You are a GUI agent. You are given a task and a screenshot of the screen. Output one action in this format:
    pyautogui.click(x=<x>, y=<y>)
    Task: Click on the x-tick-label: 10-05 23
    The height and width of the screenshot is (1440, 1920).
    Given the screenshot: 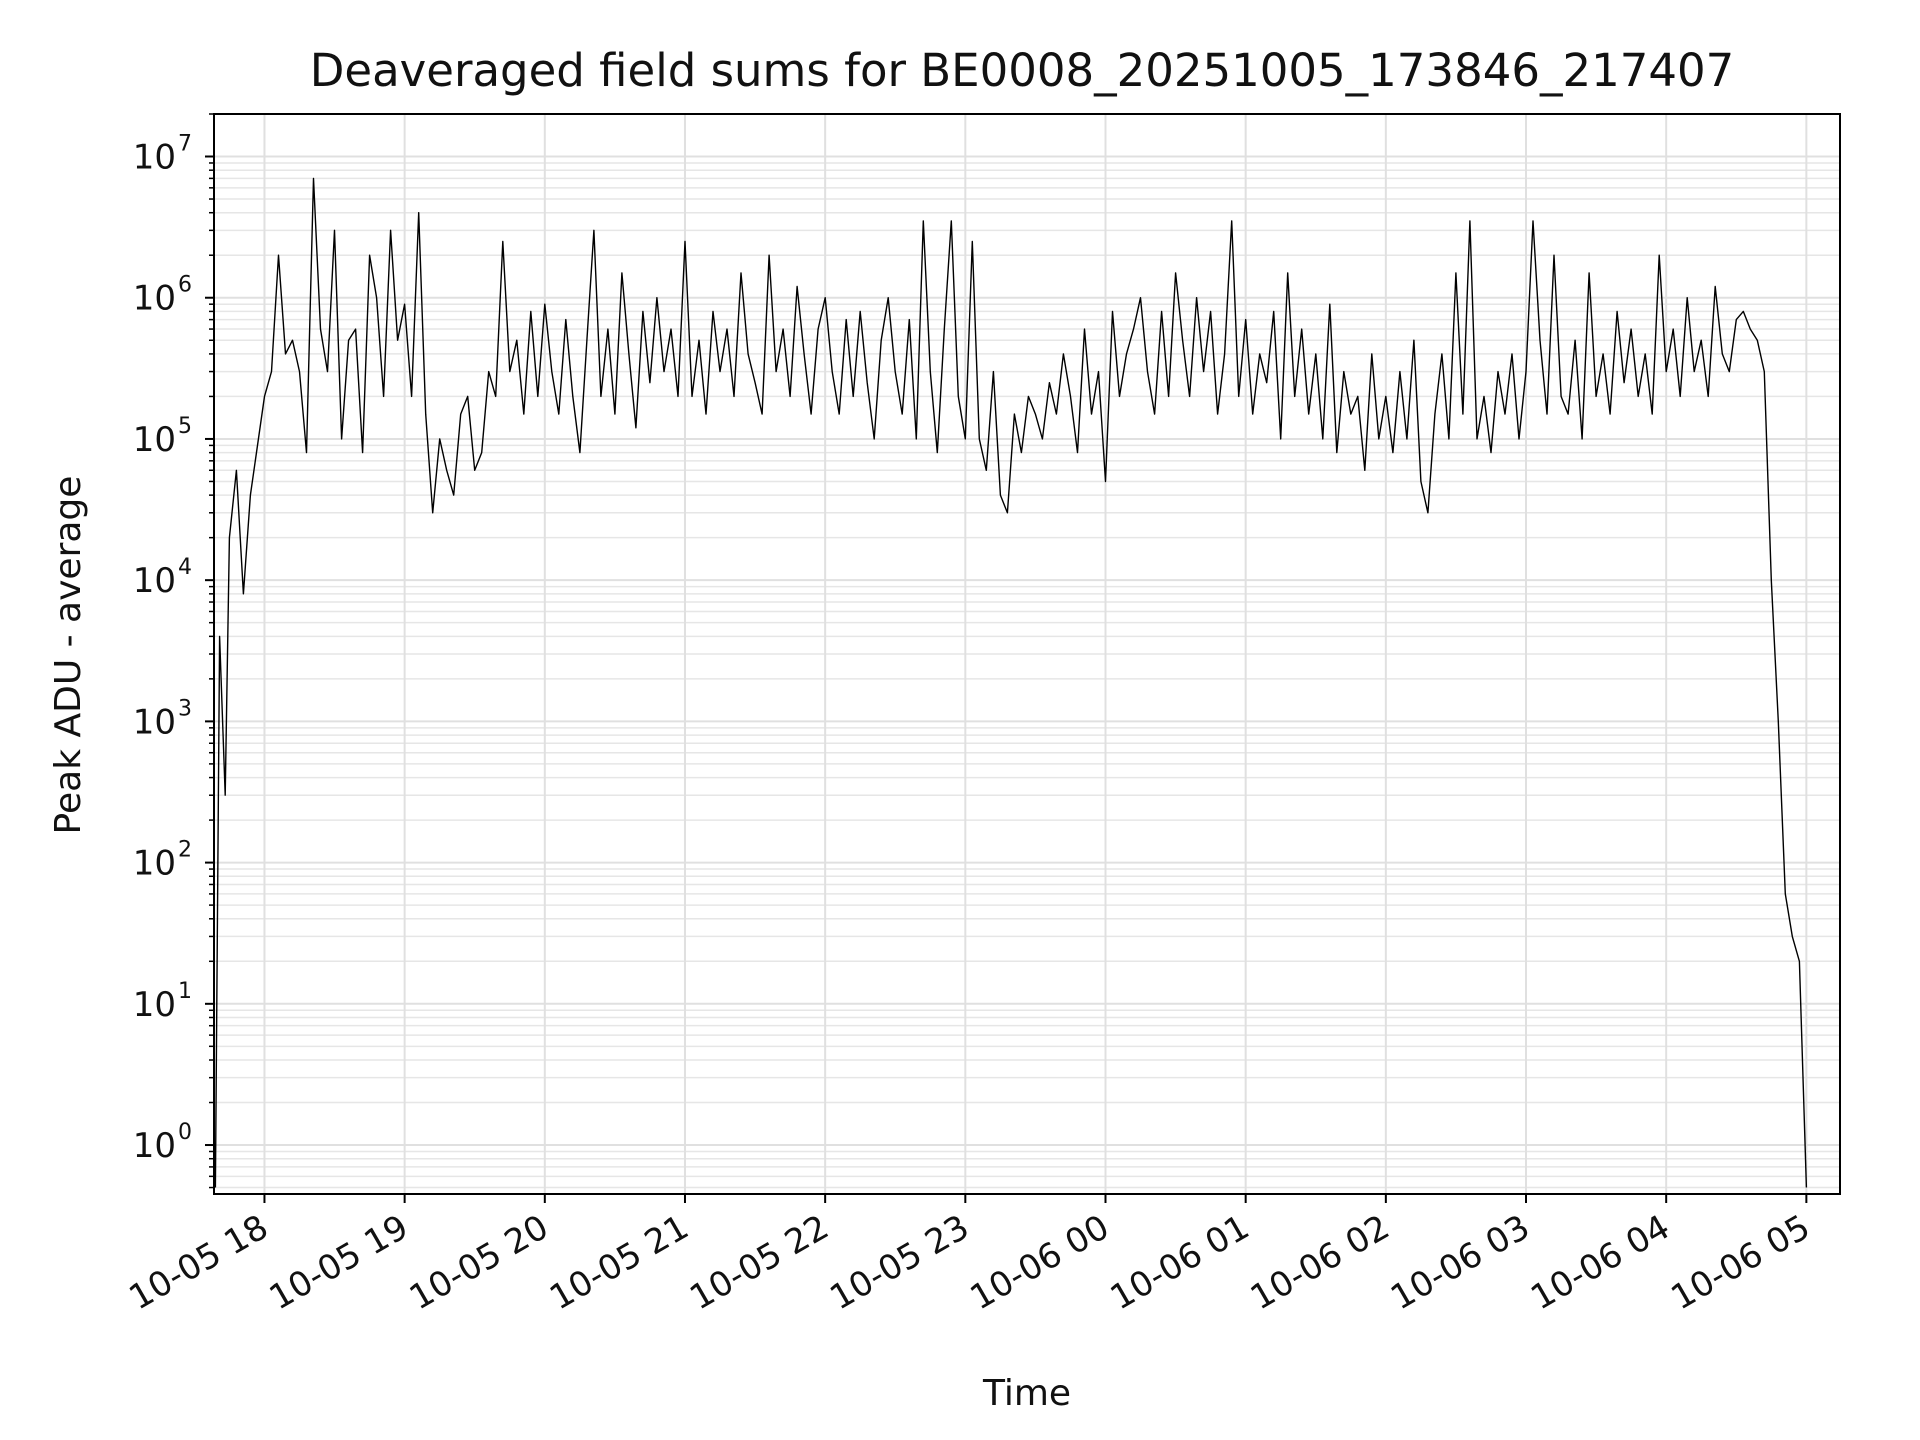 What is the action you would take?
    pyautogui.click(x=899, y=1262)
    